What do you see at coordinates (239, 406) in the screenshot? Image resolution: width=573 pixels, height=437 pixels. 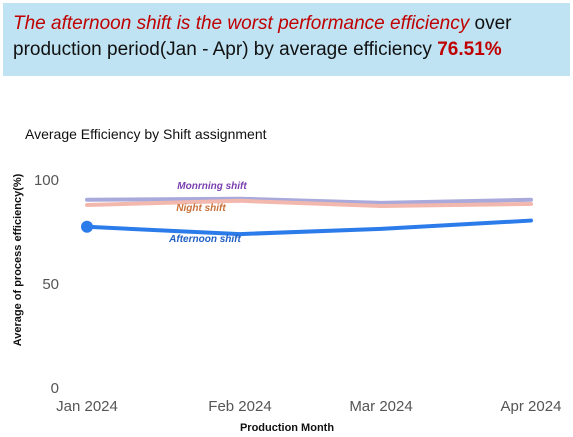 I see `x-tick-label: Feb 2024` at bounding box center [239, 406].